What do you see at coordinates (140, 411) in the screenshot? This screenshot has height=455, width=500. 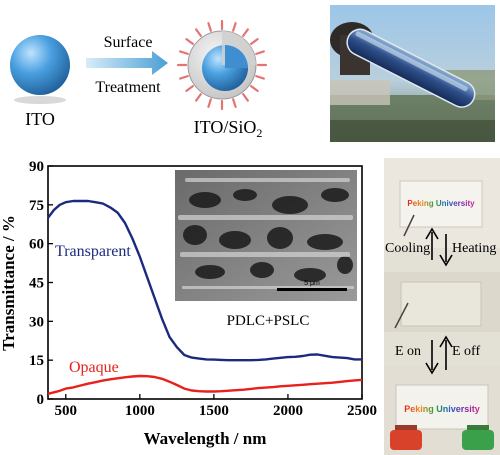 I see `x-tick-label: 1000` at bounding box center [140, 411].